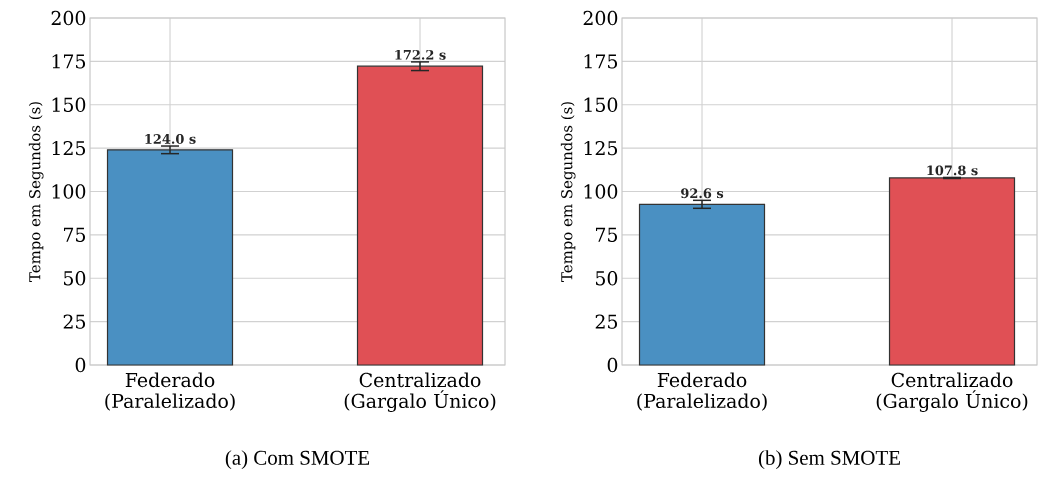 This screenshot has height=480, width=1045. Describe the element at coordinates (702, 193) in the screenshot. I see `data-label: 92.6 s` at that location.